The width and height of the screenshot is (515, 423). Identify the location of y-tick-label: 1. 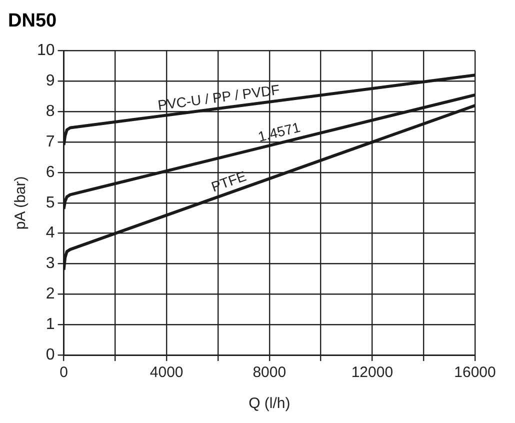
(50, 324).